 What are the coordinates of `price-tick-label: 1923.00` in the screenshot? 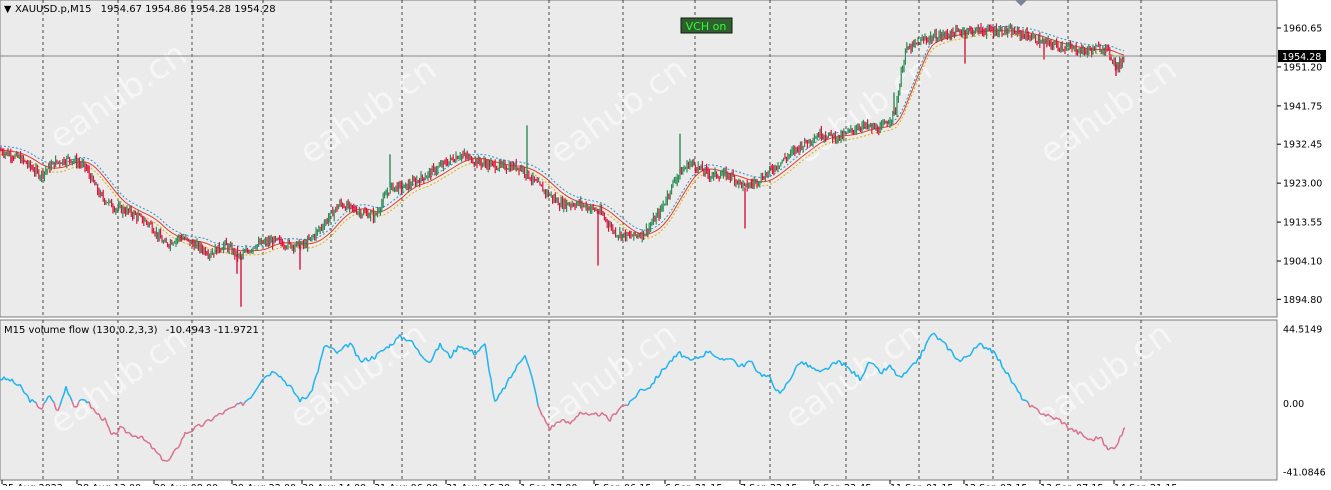 It's located at (1302, 184).